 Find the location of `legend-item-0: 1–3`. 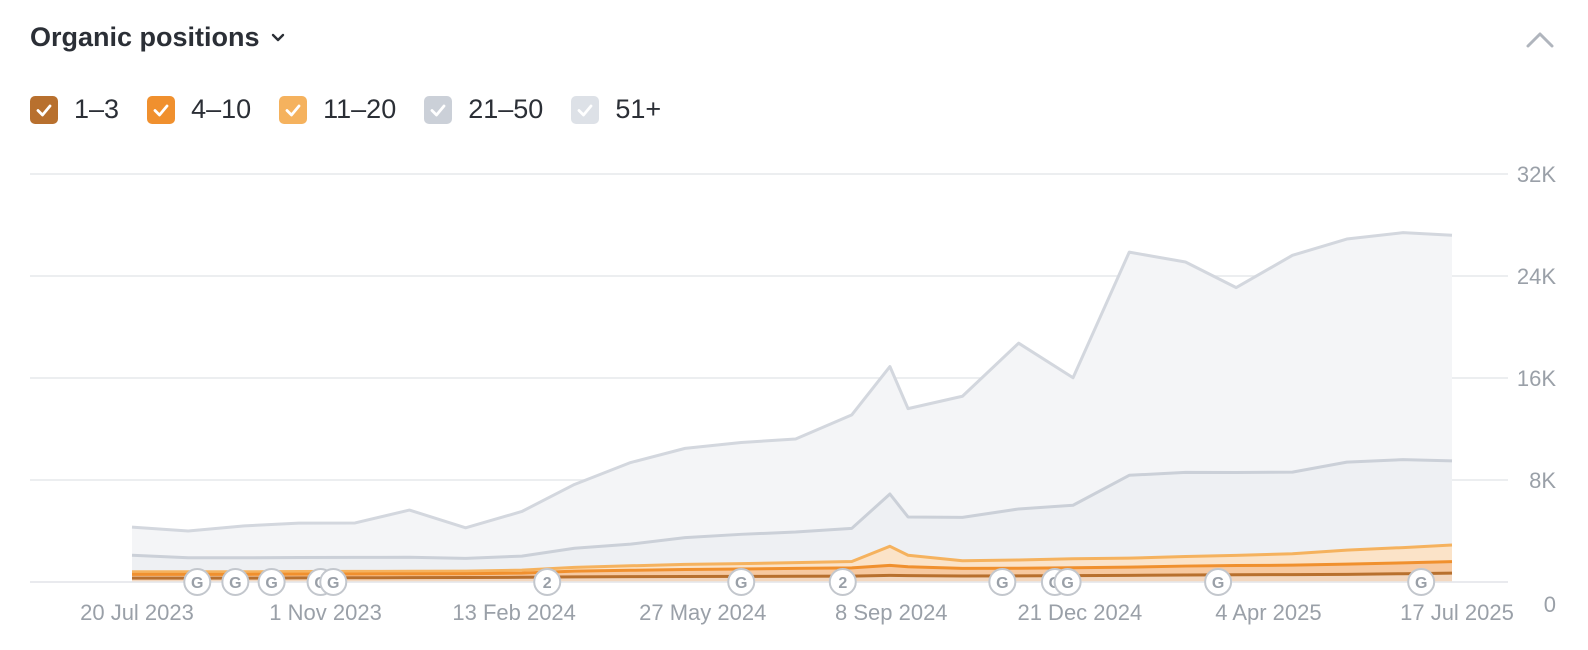

legend-item-0: 1–3 is located at coordinates (74, 109).